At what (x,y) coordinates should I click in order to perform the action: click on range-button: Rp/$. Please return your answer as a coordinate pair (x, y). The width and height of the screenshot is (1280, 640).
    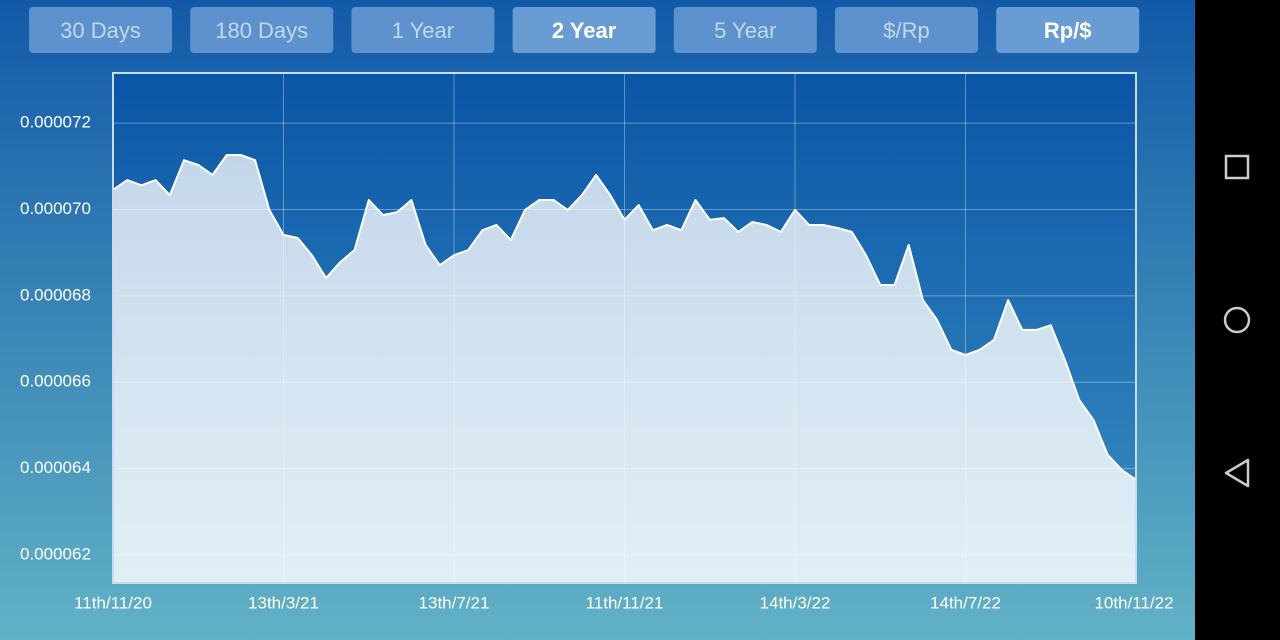
    Looking at the image, I should click on (1068, 30).